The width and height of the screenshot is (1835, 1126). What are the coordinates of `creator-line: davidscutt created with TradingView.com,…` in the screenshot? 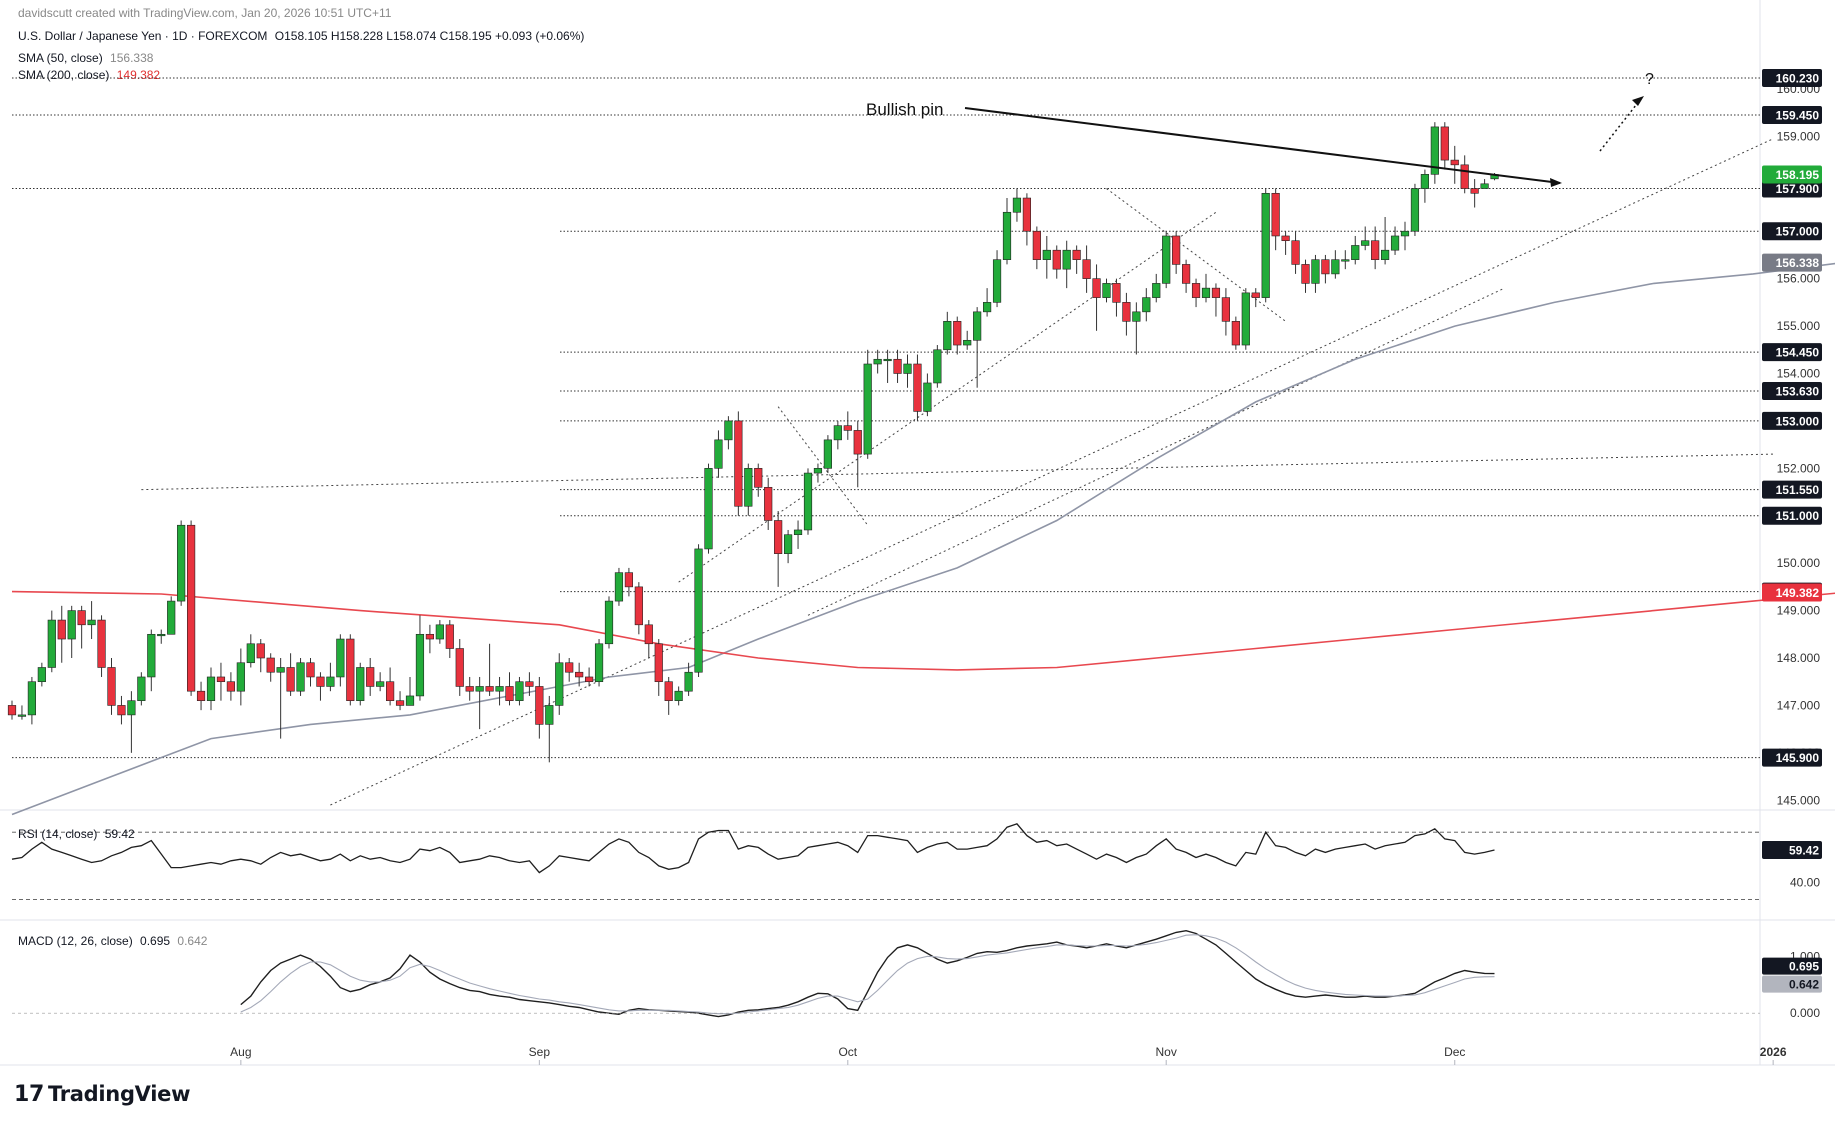 It's located at (205, 13).